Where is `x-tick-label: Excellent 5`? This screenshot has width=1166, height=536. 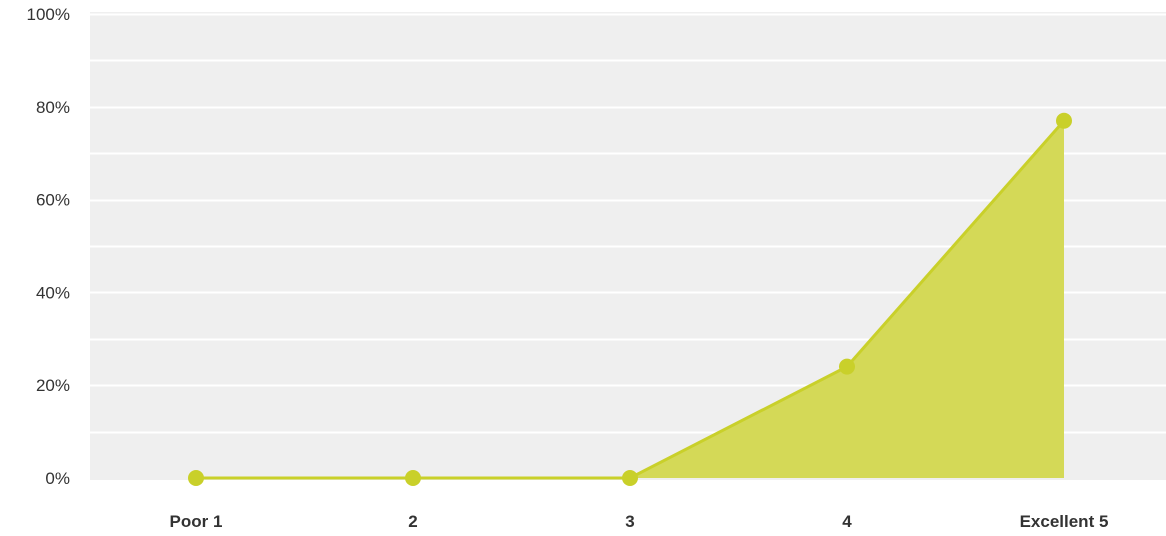 x-tick-label: Excellent 5 is located at coordinates (1064, 521).